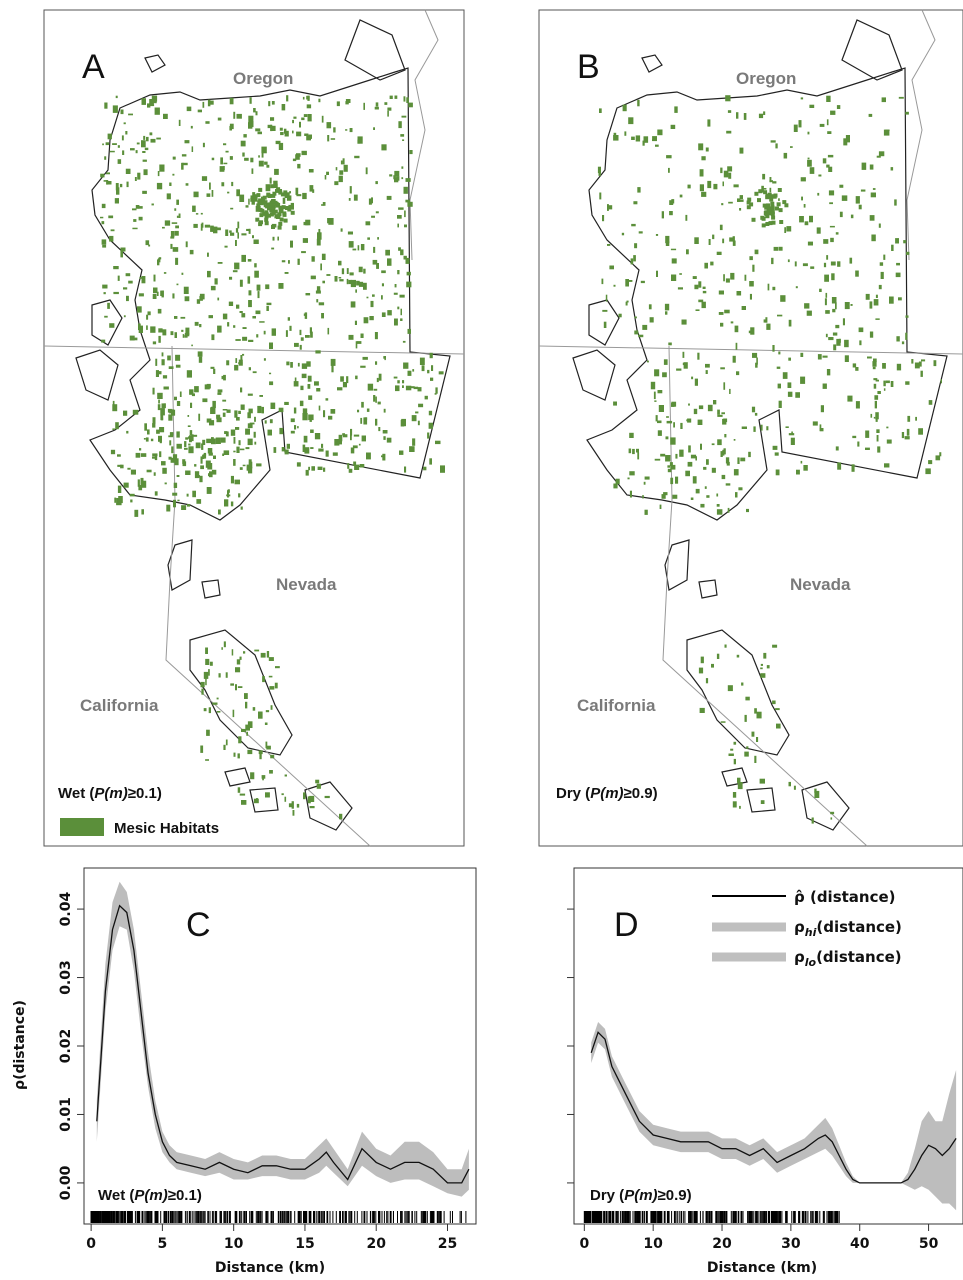 The image size is (963, 1280). Describe the element at coordinates (447, 1244) in the screenshot. I see `x-tick-label: 25` at that location.